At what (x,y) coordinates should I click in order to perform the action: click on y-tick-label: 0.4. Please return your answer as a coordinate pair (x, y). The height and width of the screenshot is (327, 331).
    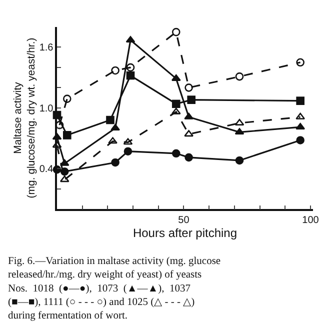
    Looking at the image, I should click on (46, 170).